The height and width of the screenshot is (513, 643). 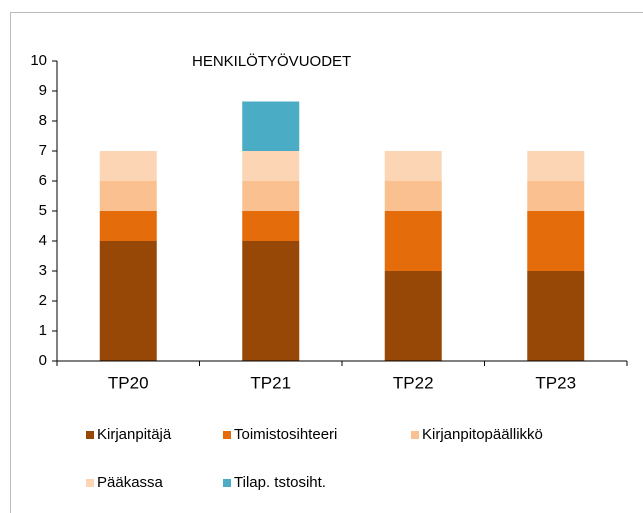 What do you see at coordinates (270, 382) in the screenshot?
I see `x-tick-label: TP21` at bounding box center [270, 382].